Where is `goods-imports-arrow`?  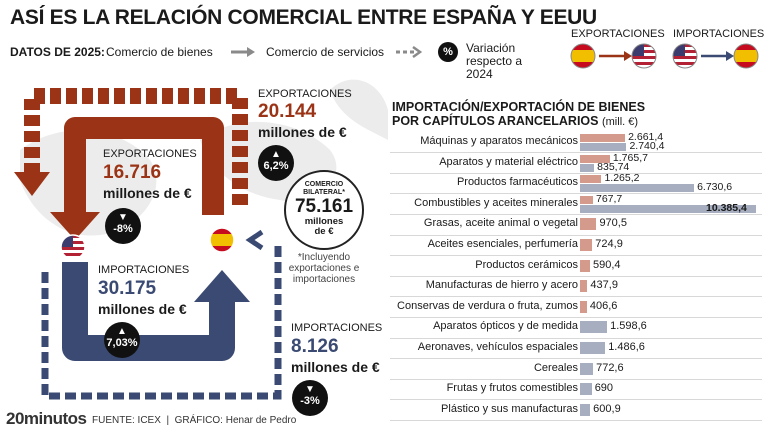
goods-imports-arrow is located at coordinates (148, 311).